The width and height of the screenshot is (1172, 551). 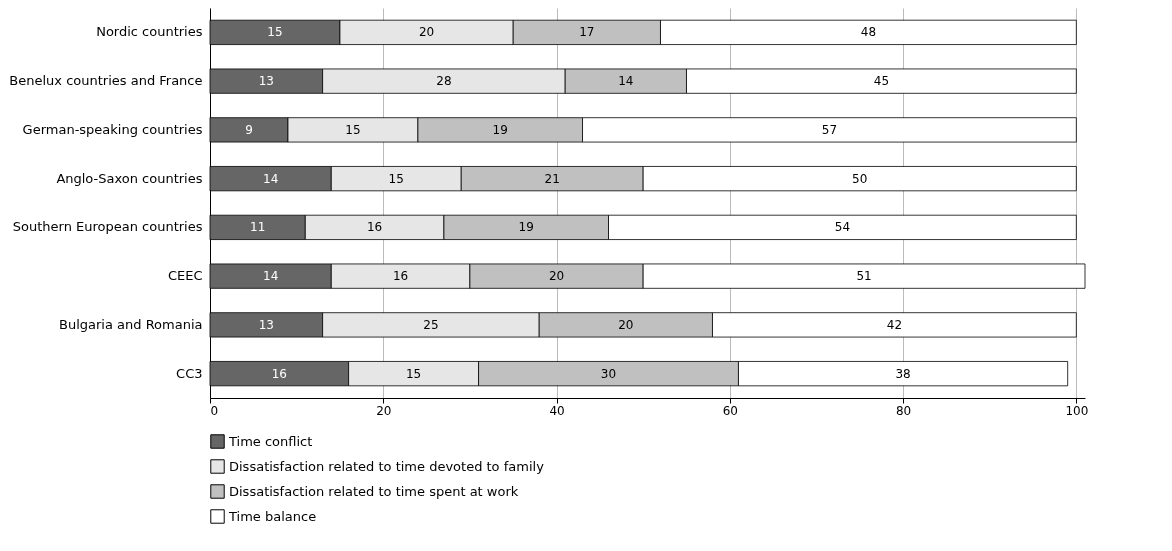 What do you see at coordinates (881, 81) in the screenshot?
I see `data-label: 45` at bounding box center [881, 81].